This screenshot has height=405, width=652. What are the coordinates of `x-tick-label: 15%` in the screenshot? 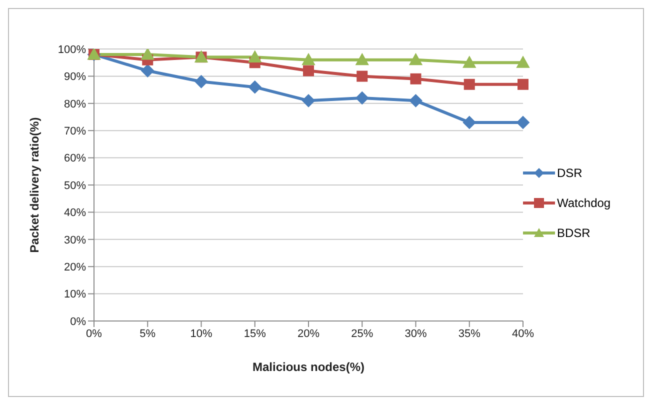 It's located at (255, 334).